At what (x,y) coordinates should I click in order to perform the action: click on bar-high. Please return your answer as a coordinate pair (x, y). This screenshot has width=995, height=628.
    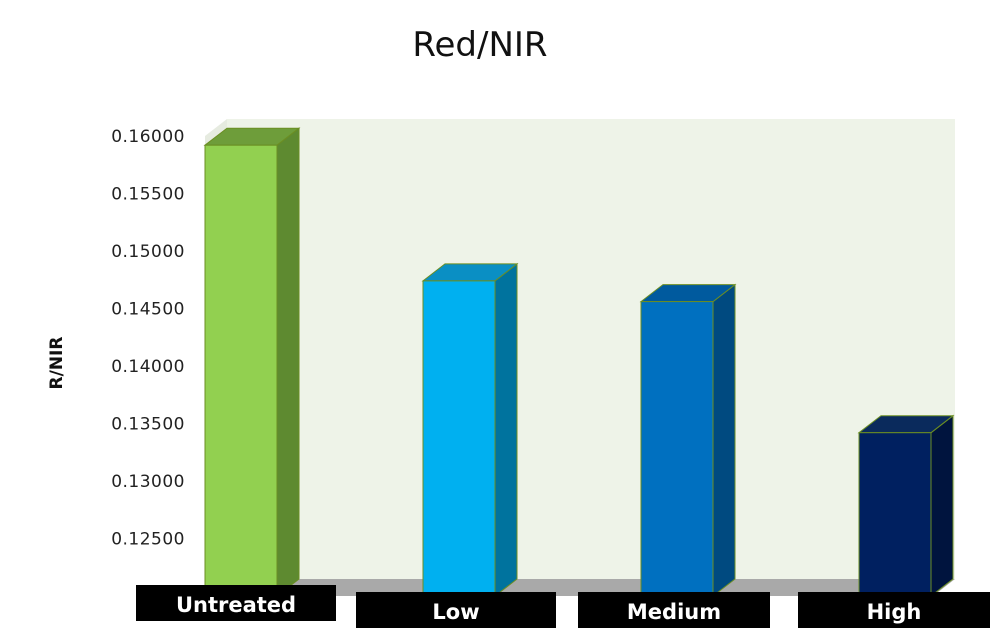
    Looking at the image, I should click on (906, 506).